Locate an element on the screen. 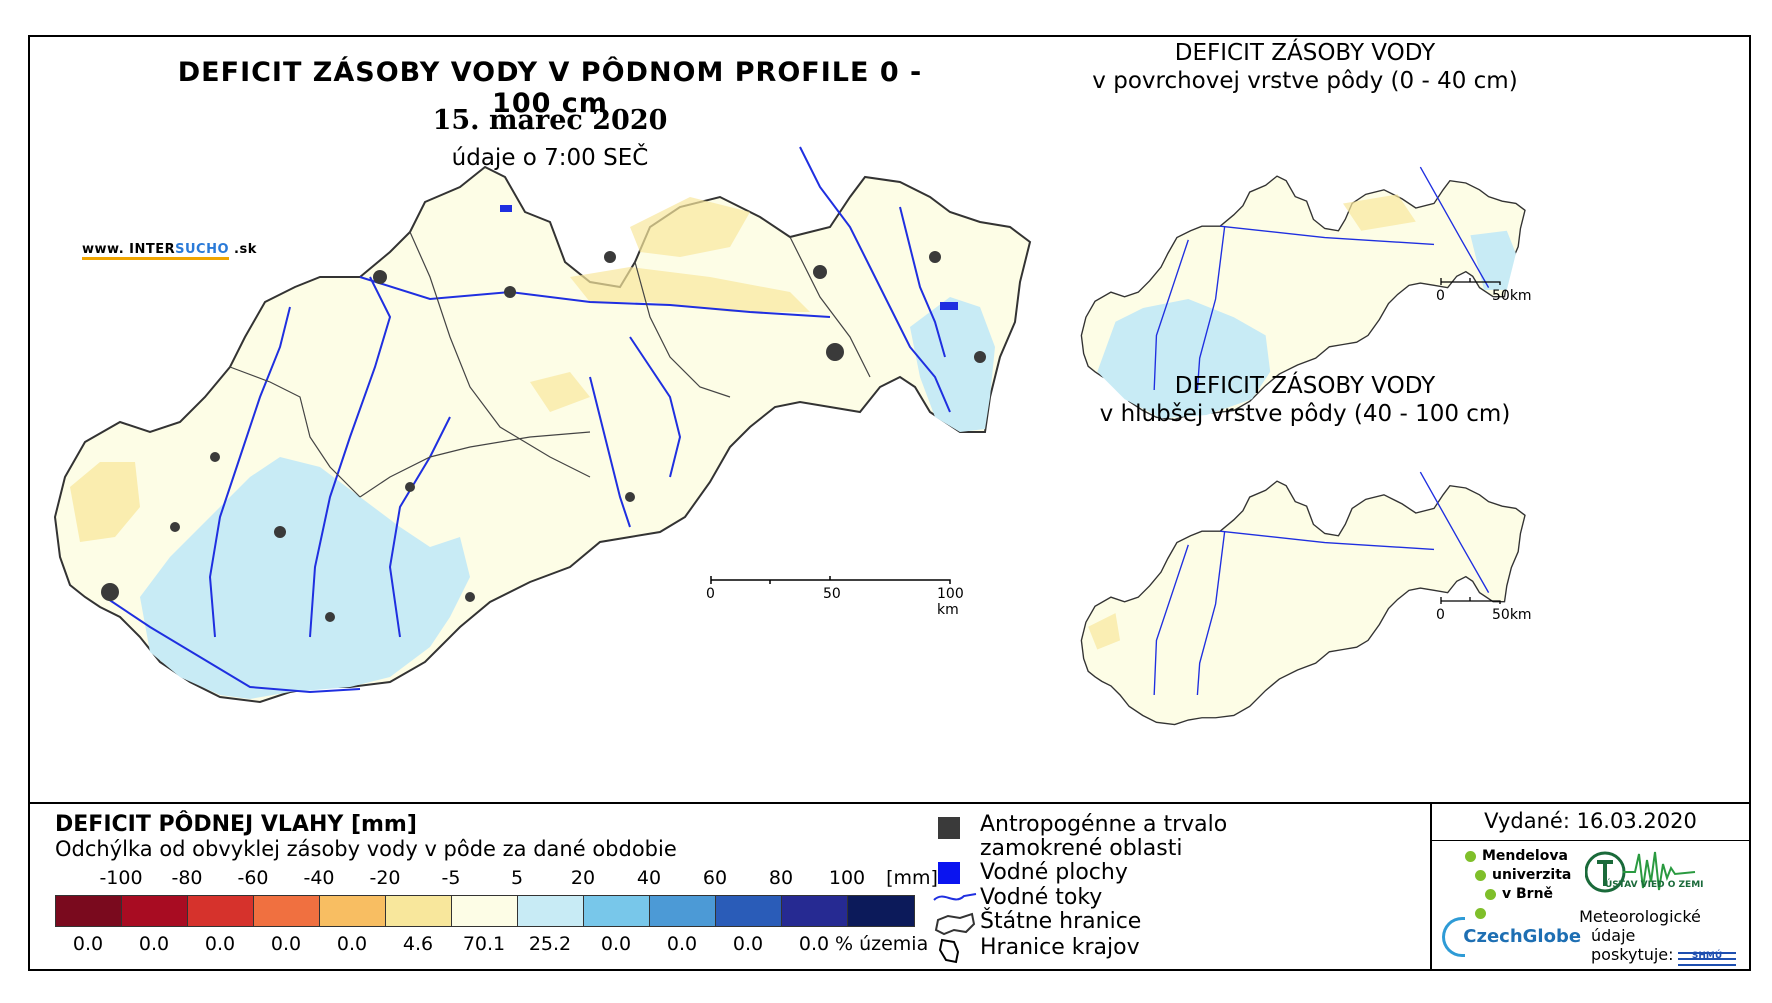 This screenshot has width=1772, height=1003. main-scale-bar: 0 50 100 km is located at coordinates (838, 595).